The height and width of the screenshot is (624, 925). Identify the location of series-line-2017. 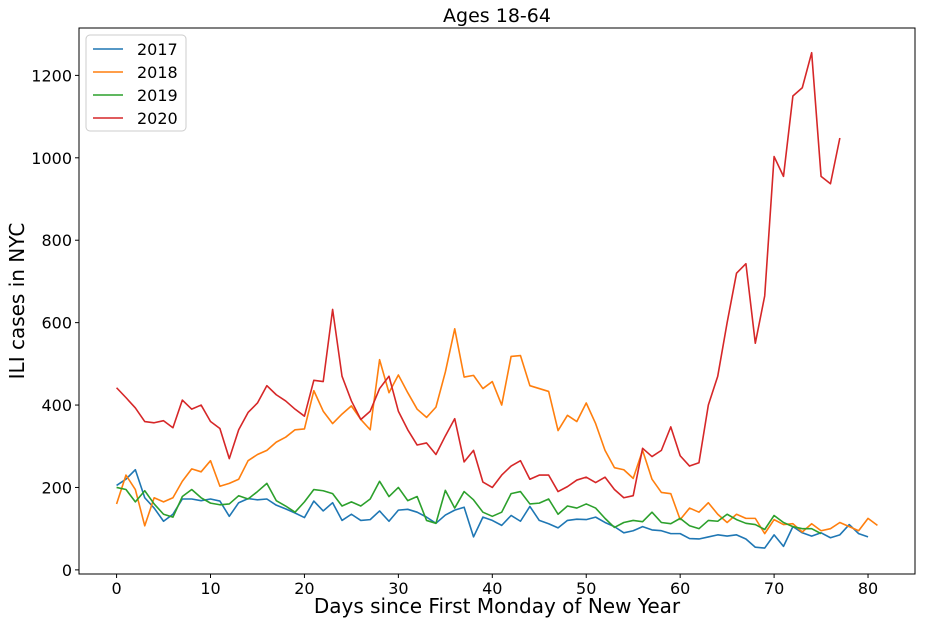
(492, 508).